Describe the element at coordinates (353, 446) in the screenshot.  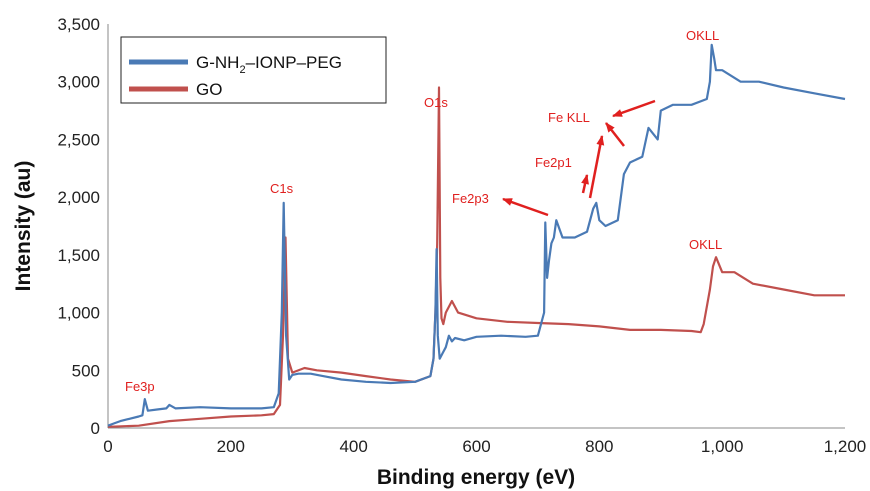
I see `x-tick-label: 400` at that location.